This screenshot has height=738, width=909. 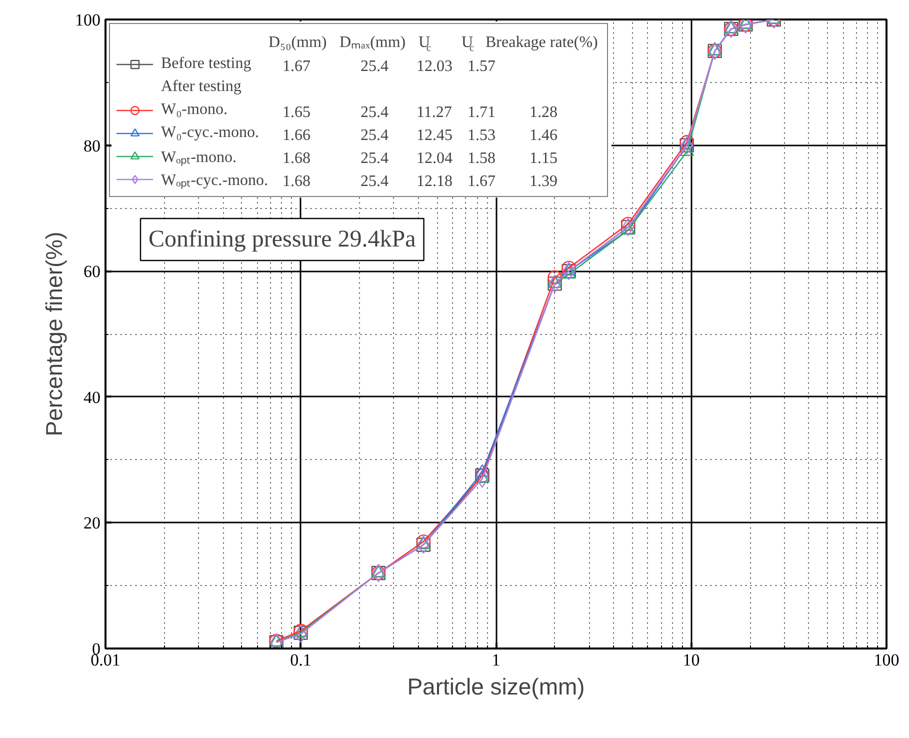 I want to click on x-tick-label: 10, so click(x=691, y=660).